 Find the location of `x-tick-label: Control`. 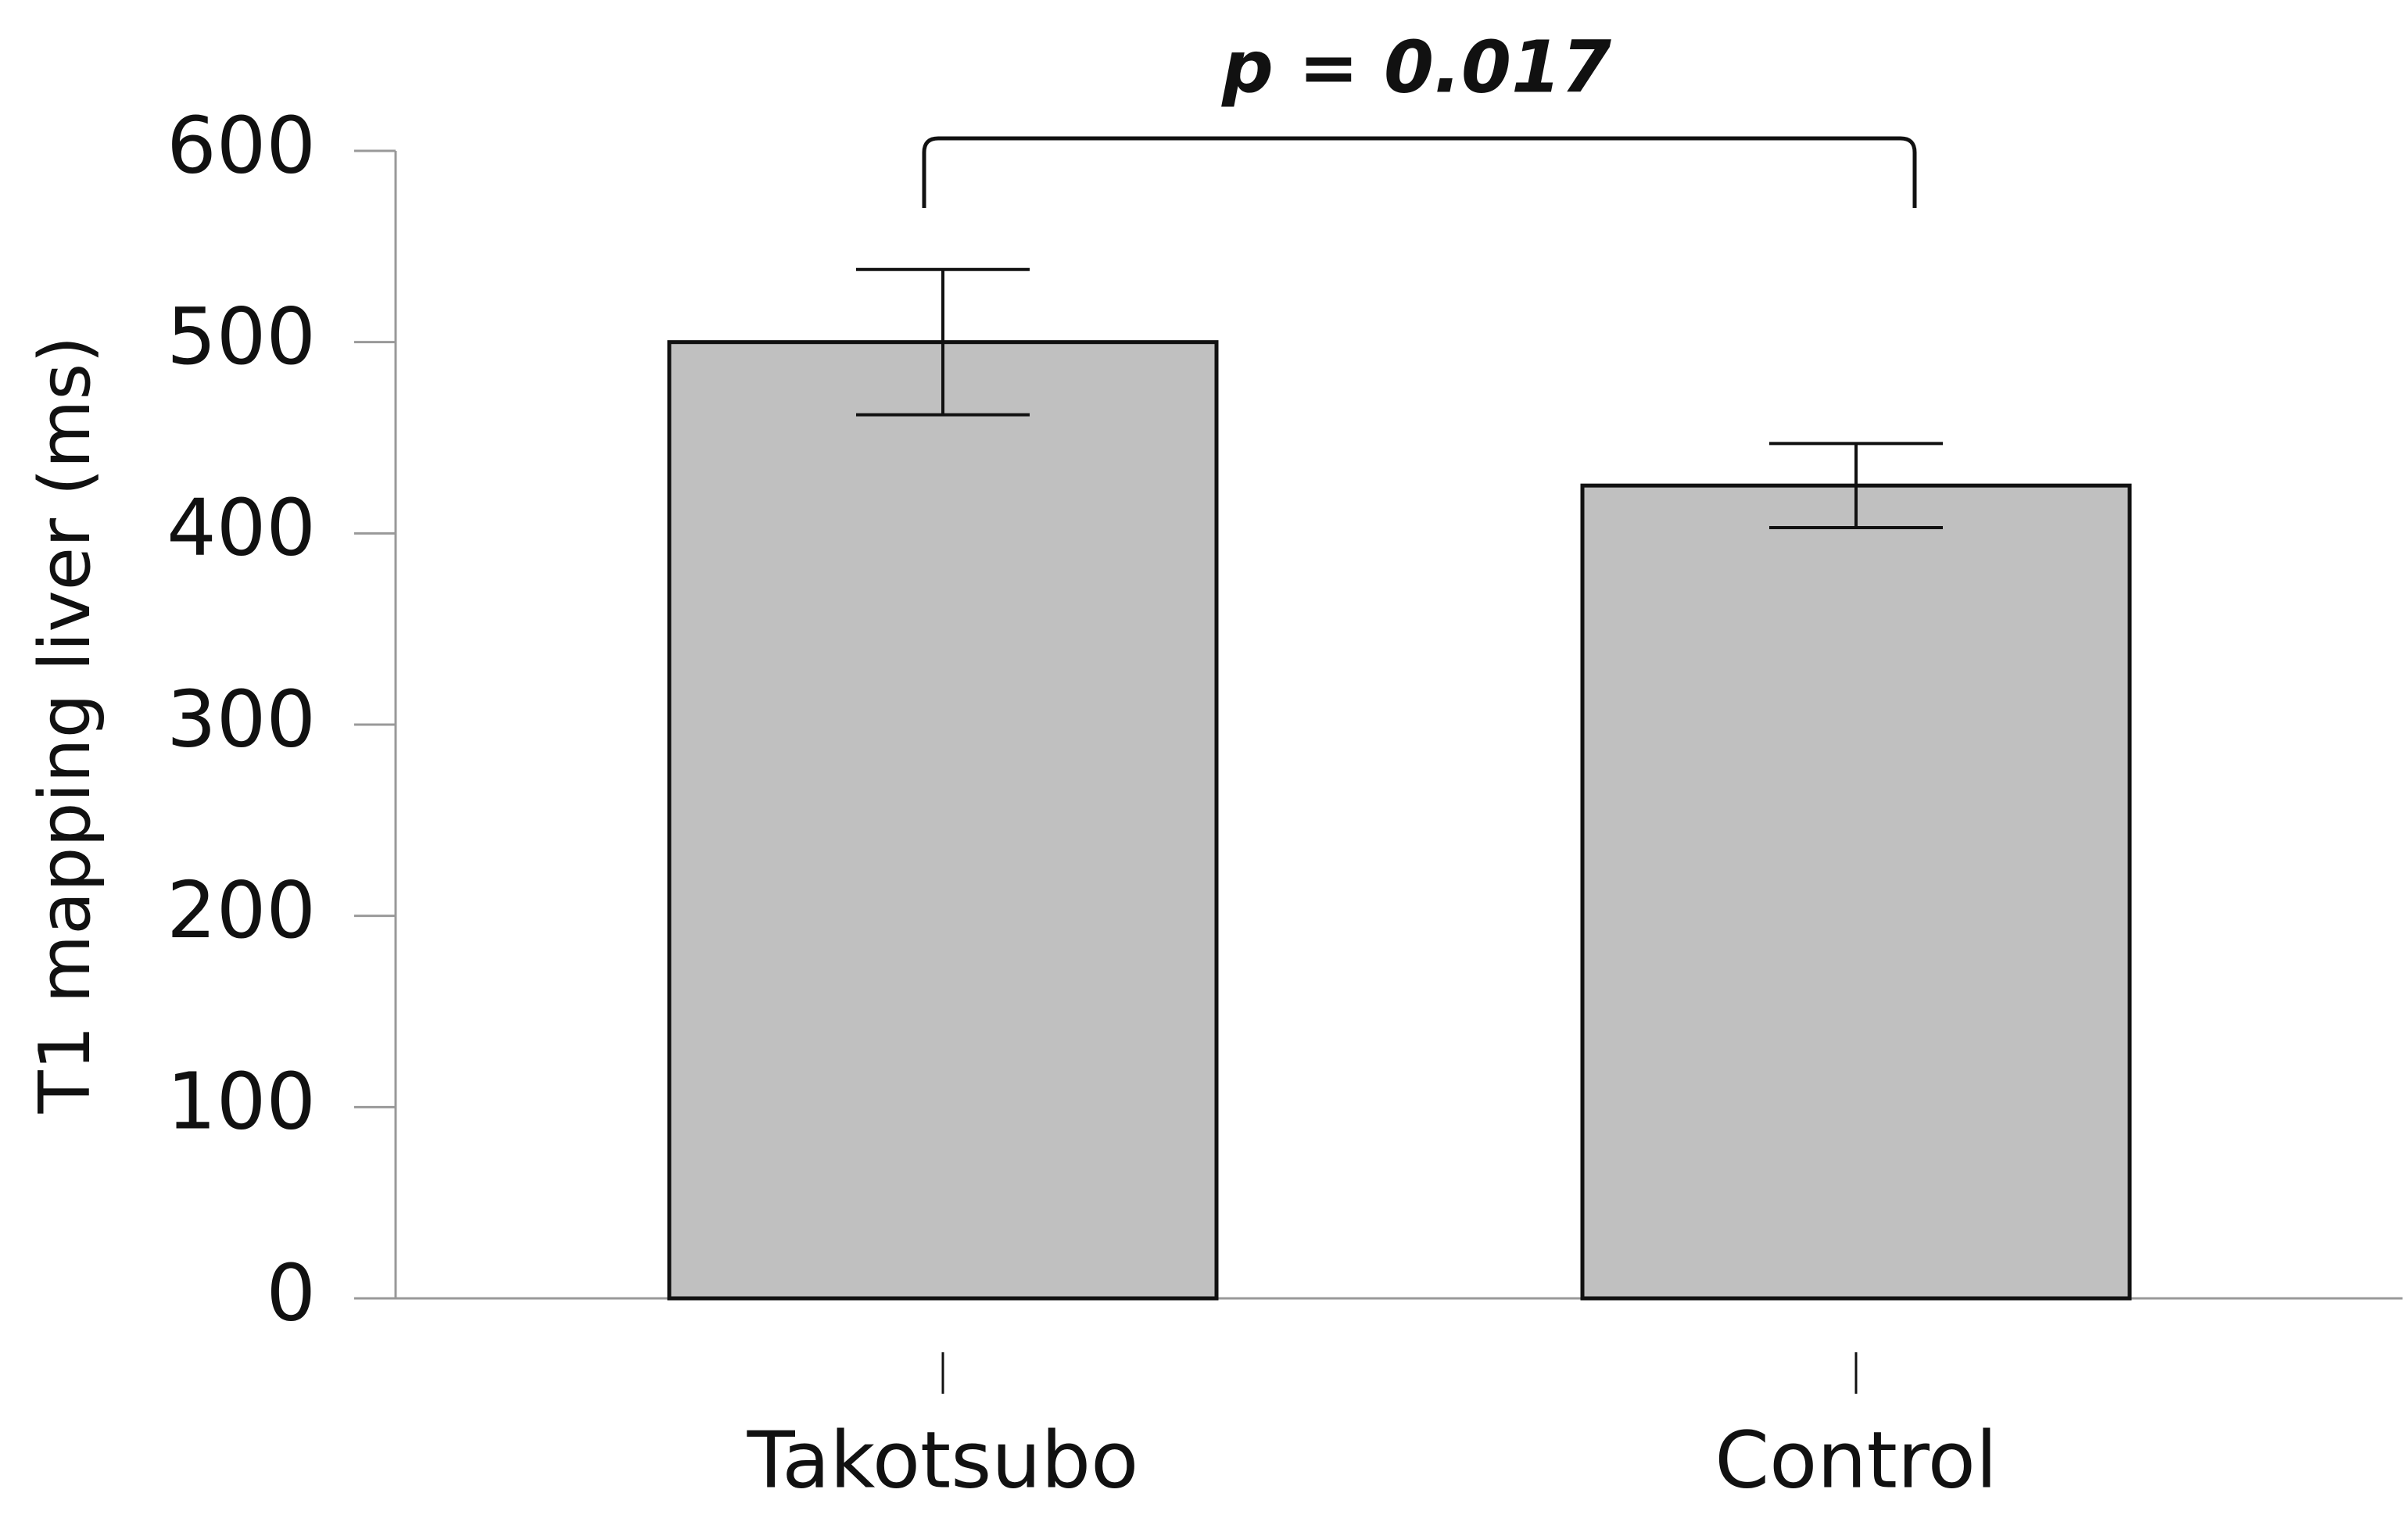

x-tick-label: Control is located at coordinates (1856, 1460).